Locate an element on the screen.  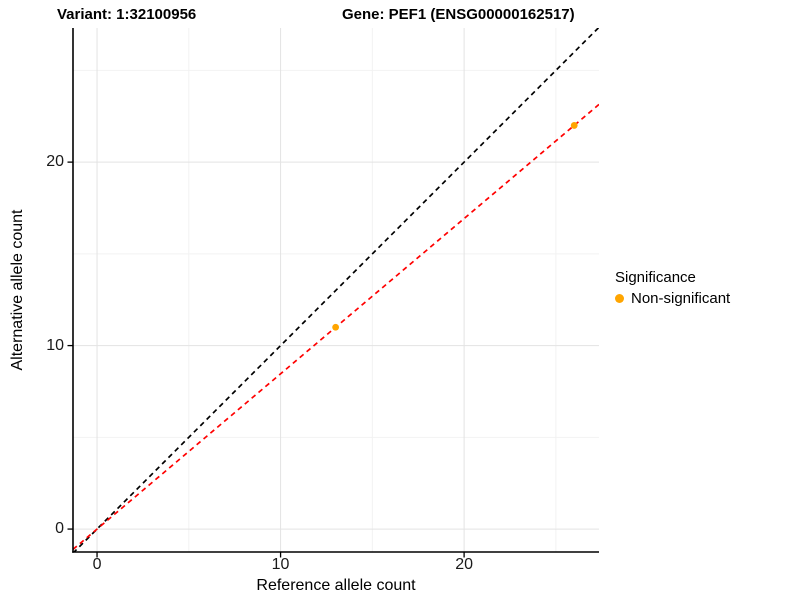
circle-icon is located at coordinates (619, 298).